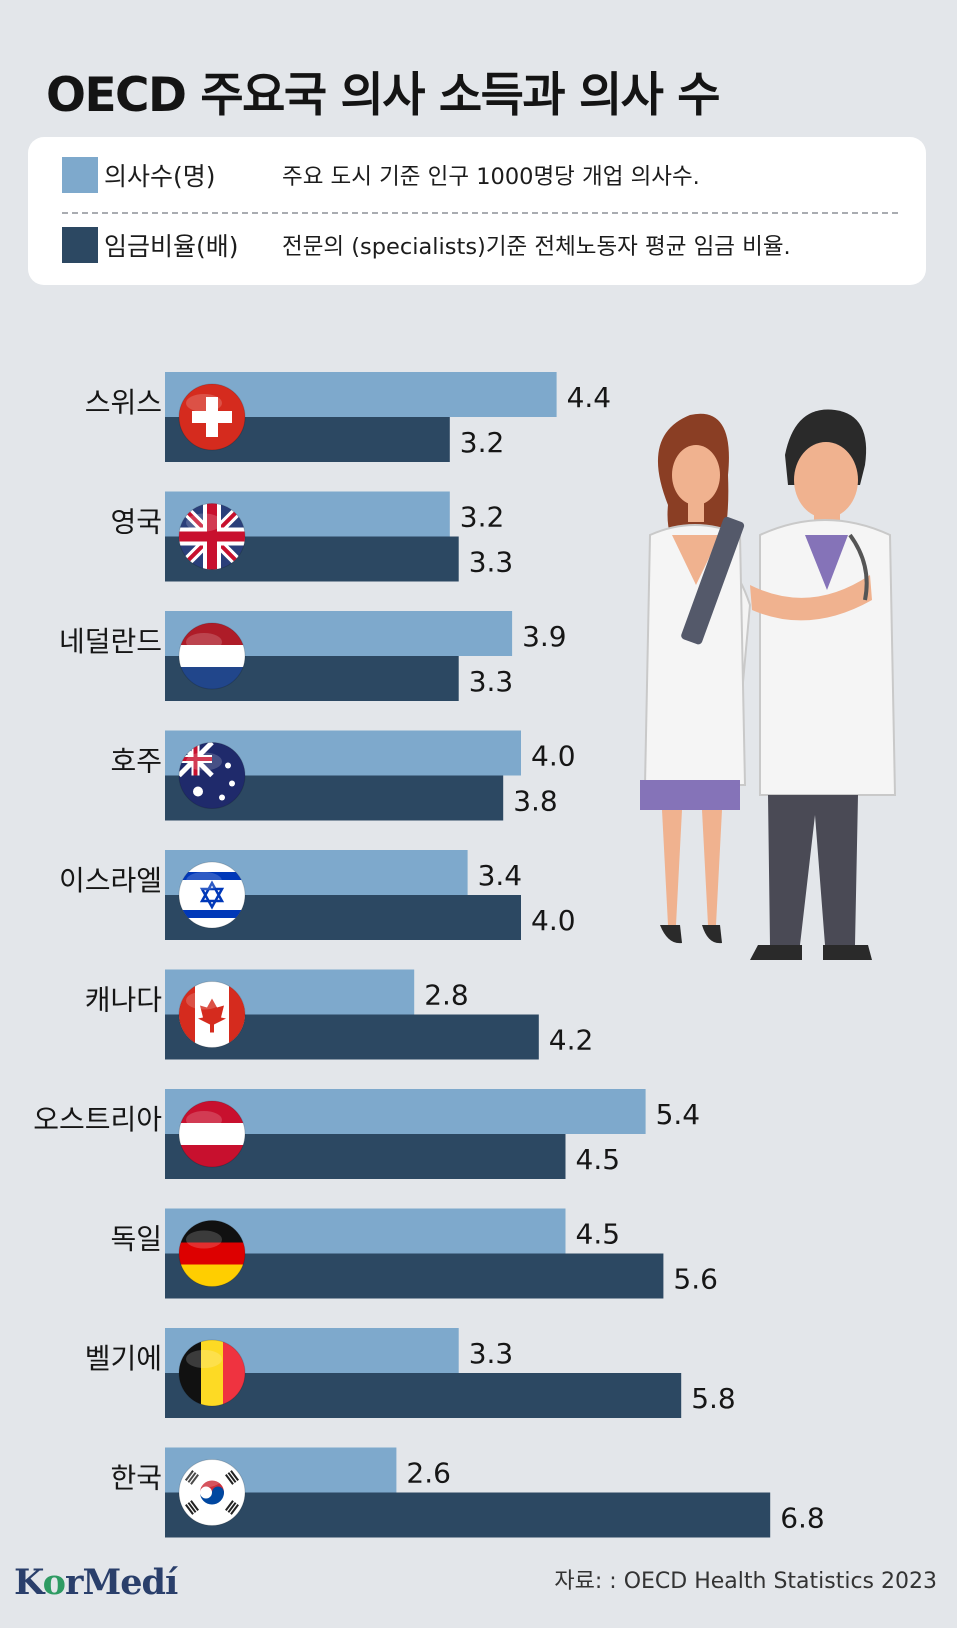 This screenshot has width=957, height=1628. I want to click on logo-part-3: rMedí, so click(121, 1582).